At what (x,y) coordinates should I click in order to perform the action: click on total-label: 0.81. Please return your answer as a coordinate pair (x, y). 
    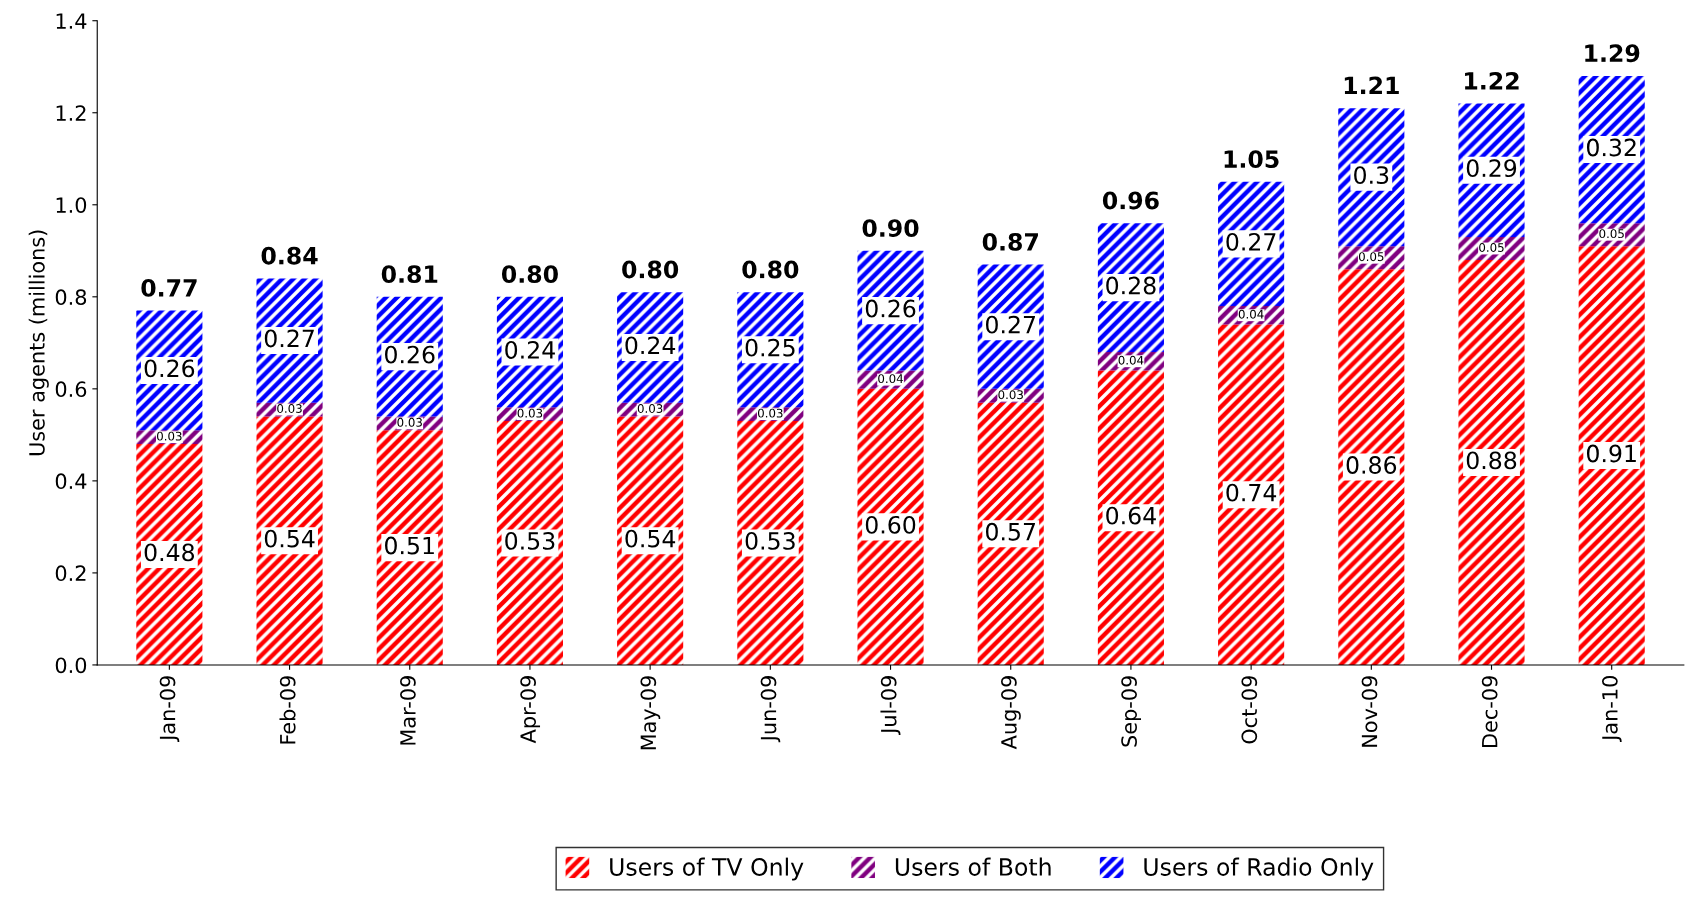
    Looking at the image, I should click on (409, 274).